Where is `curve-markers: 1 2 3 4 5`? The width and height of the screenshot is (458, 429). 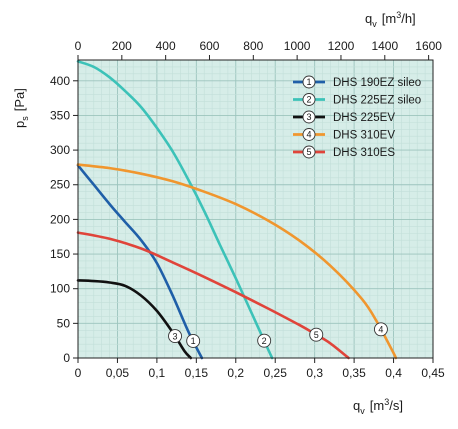 curve-markers: 1 2 3 4 5 is located at coordinates (278, 335).